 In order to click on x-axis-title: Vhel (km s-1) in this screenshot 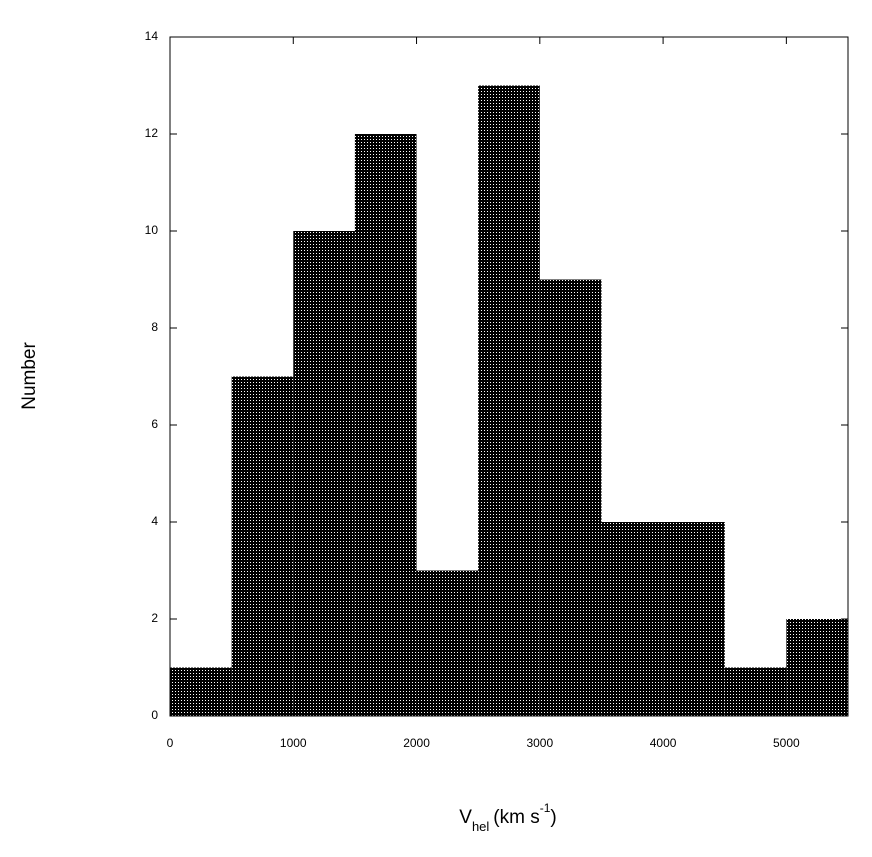, I will do `click(507, 817)`.